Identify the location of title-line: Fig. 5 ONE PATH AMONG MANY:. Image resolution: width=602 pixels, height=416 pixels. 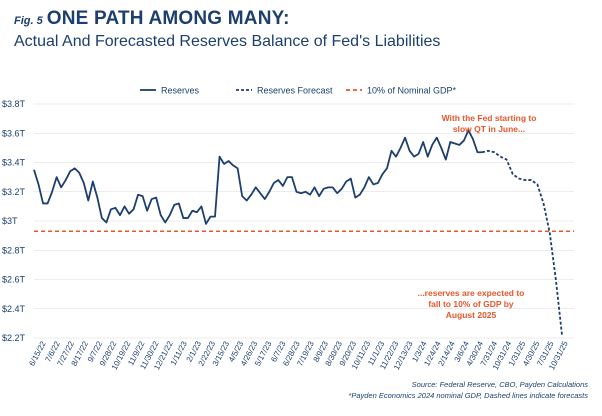
(227, 19).